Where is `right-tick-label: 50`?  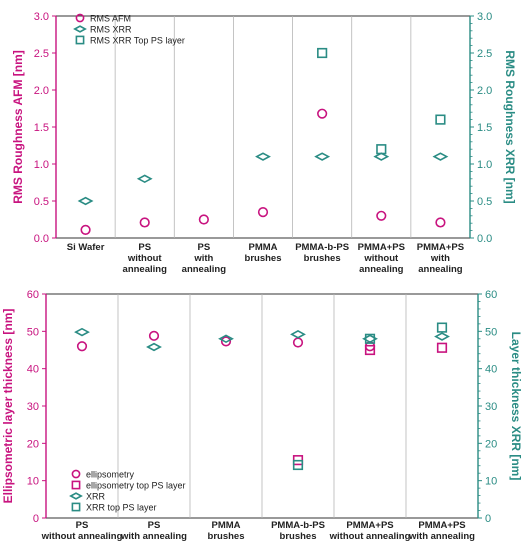
right-tick-label: 50 is located at coordinates (491, 332).